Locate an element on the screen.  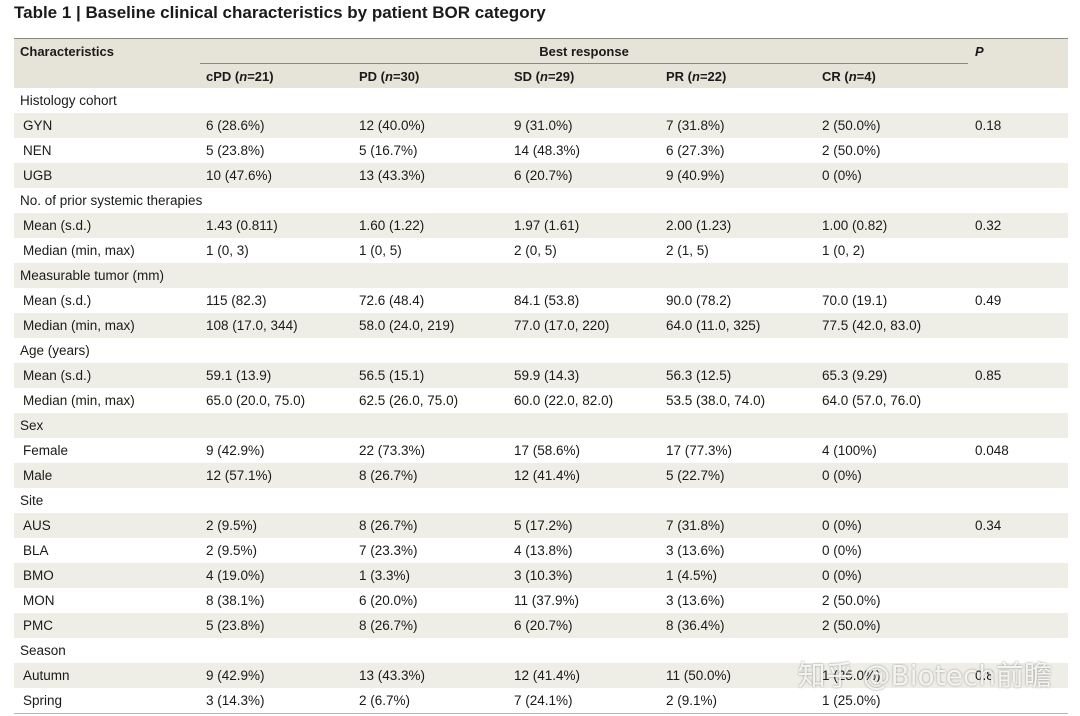
cell-value: 3 (10.3%) is located at coordinates (543, 575).